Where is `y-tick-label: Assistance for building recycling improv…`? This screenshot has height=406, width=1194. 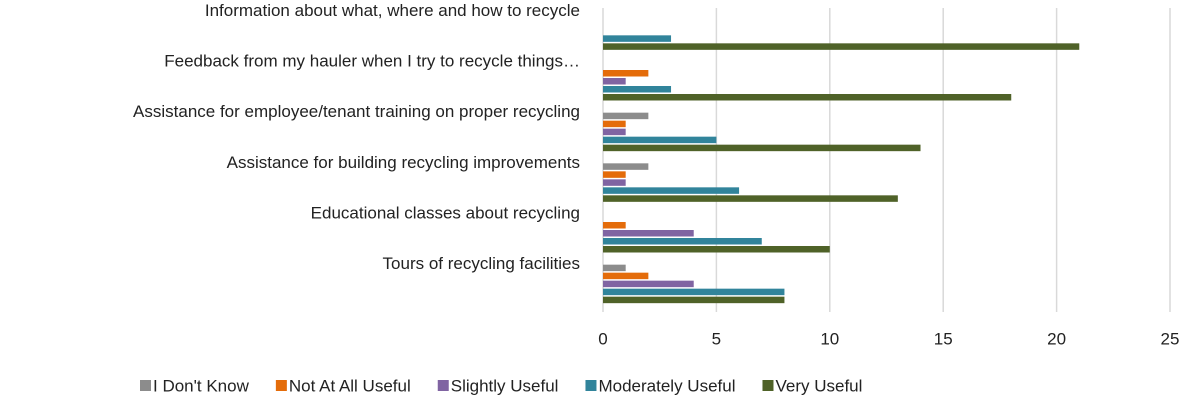 y-tick-label: Assistance for building recycling improv… is located at coordinates (403, 162).